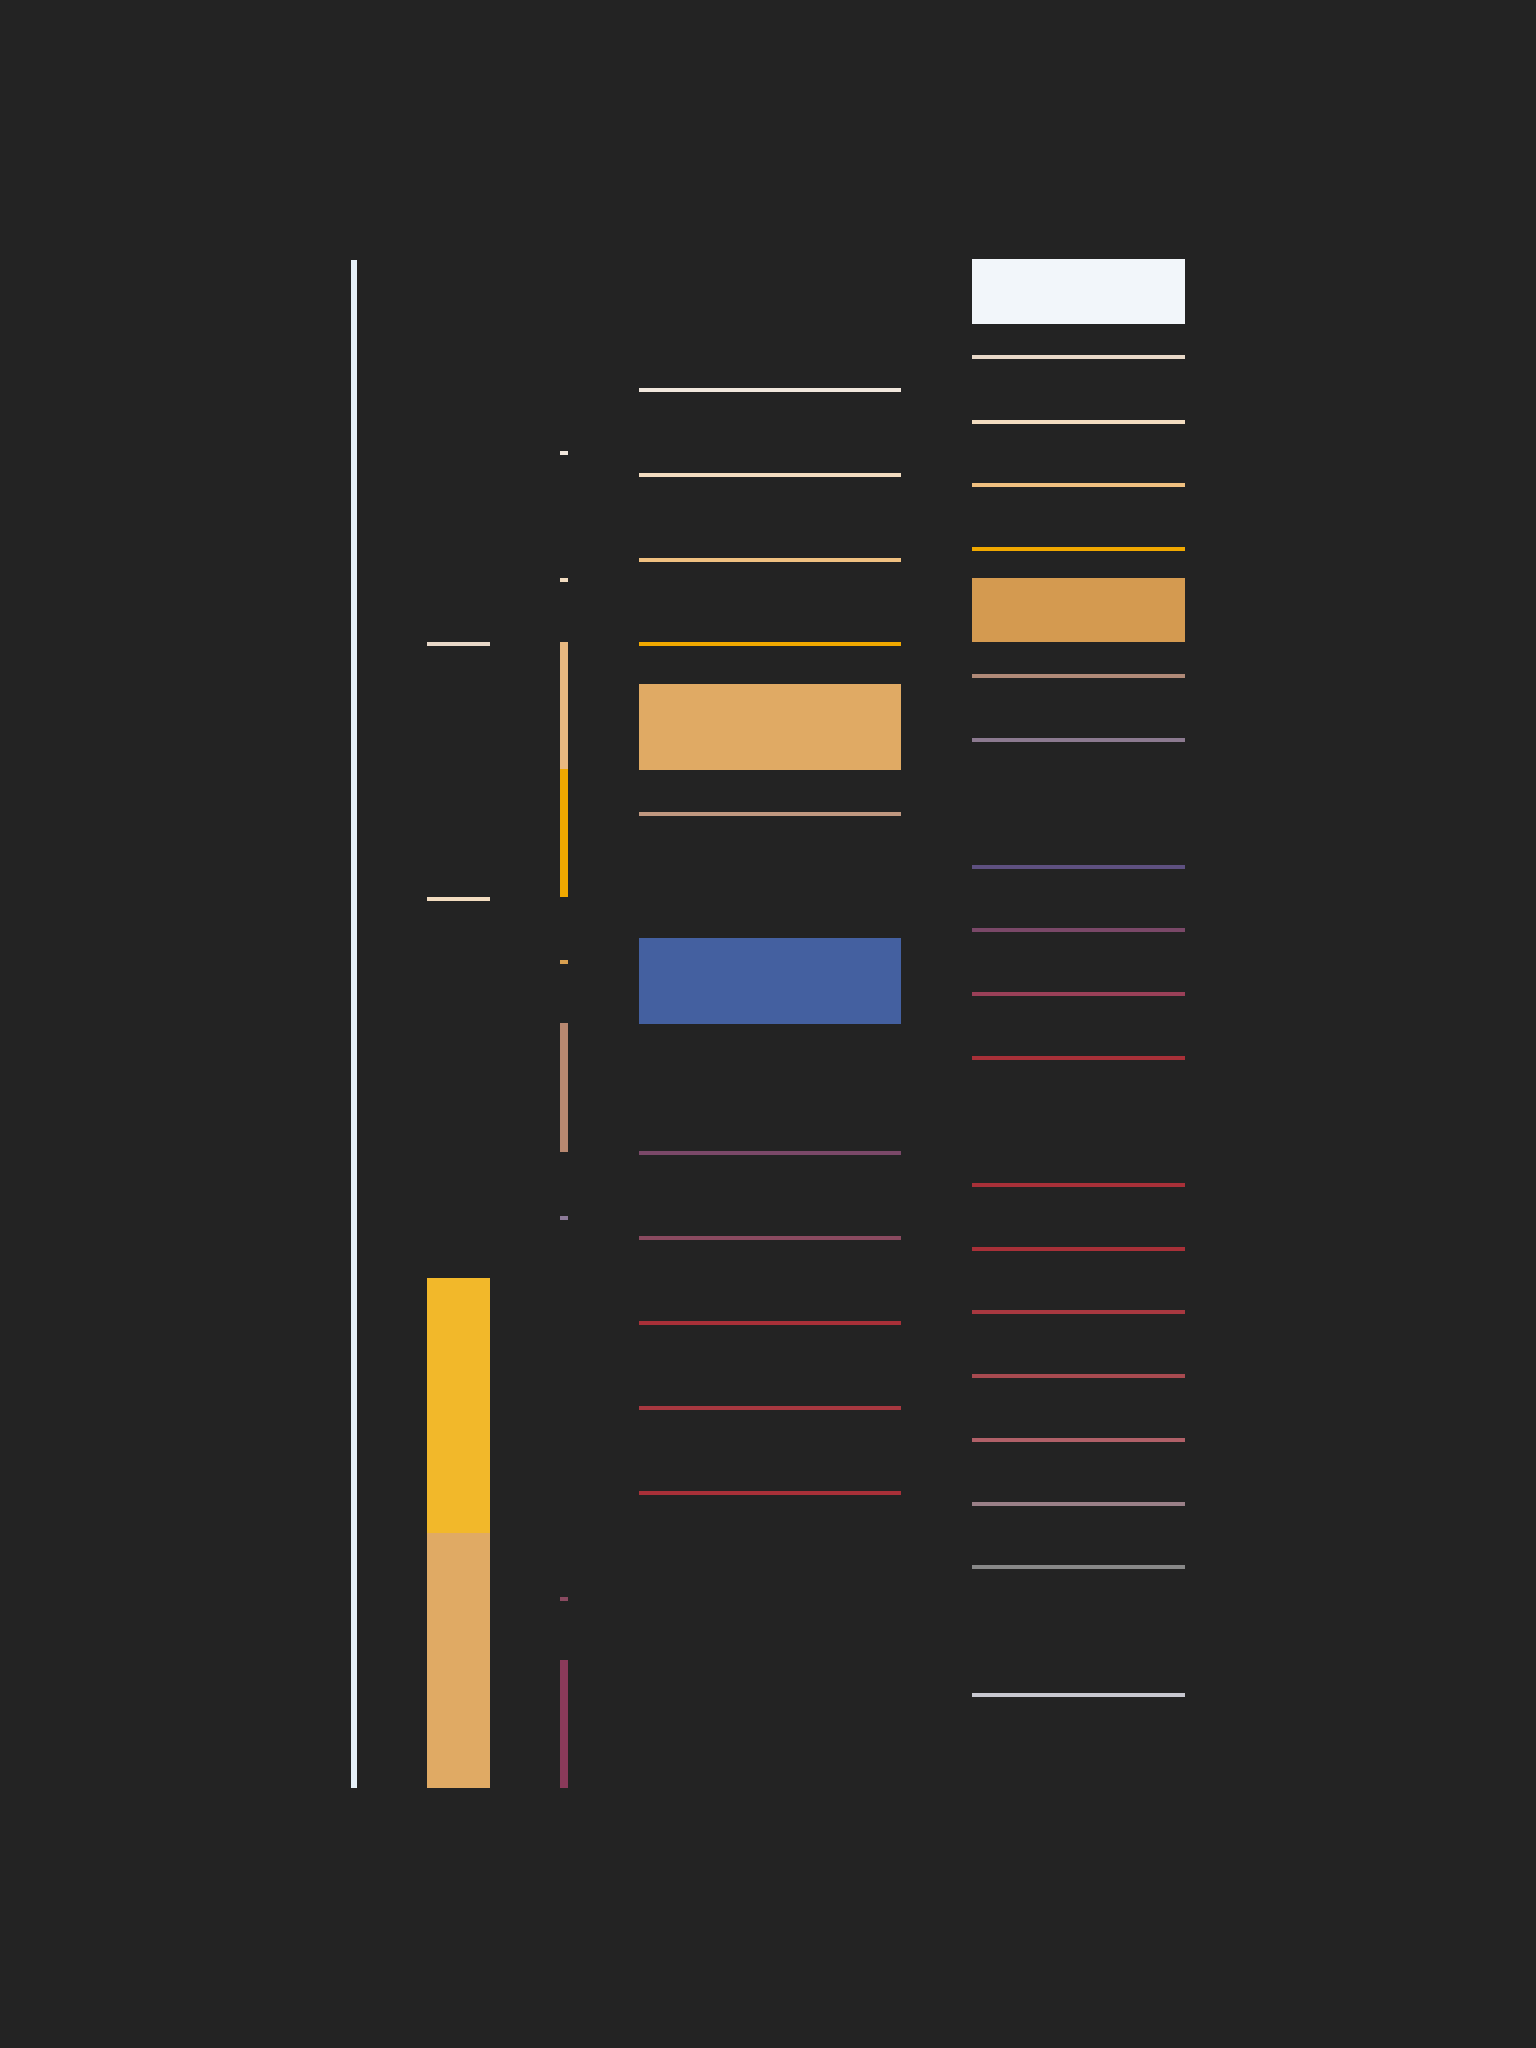  I want to click on sand-block, so click(458, 1660).